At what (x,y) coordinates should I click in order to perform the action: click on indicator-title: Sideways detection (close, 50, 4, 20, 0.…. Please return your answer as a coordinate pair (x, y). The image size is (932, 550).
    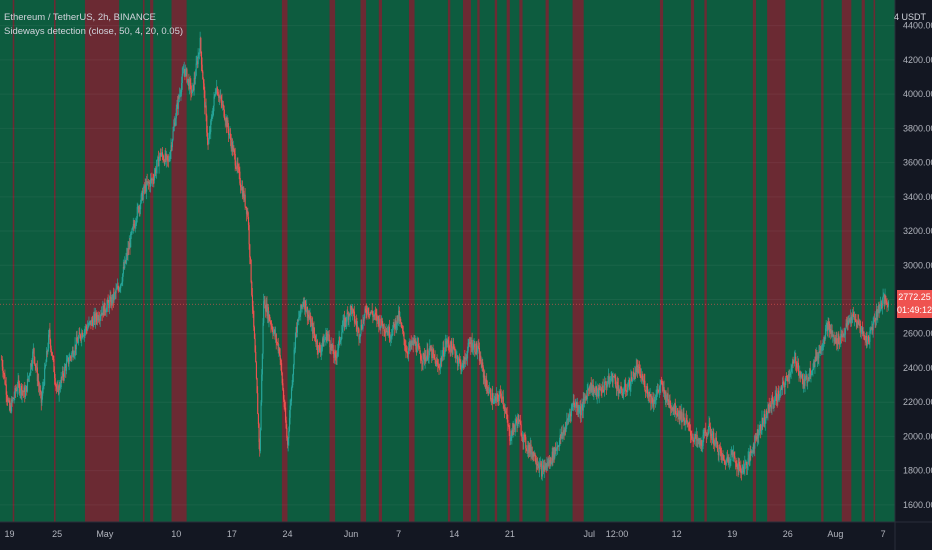
    Looking at the image, I should click on (94, 31).